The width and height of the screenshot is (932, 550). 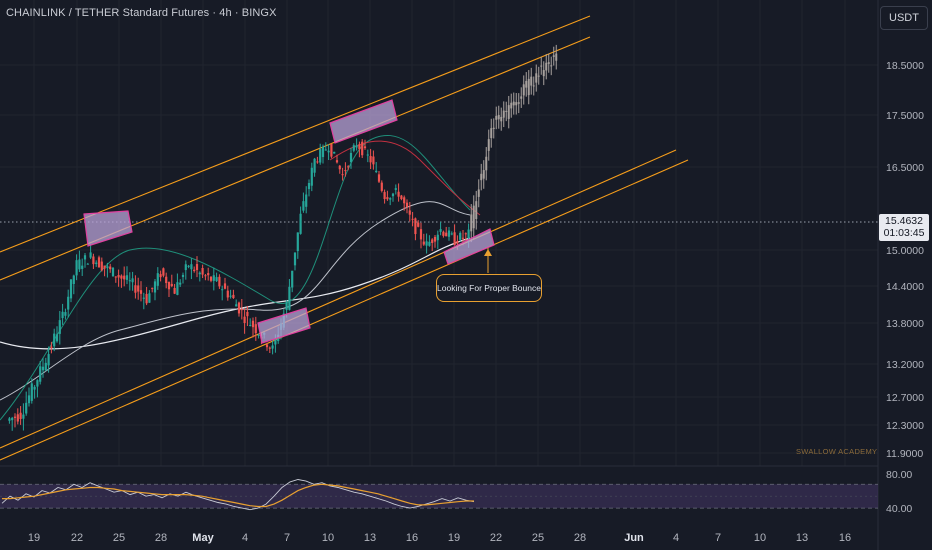 What do you see at coordinates (905, 66) in the screenshot?
I see `y-tick-label: 18.5000` at bounding box center [905, 66].